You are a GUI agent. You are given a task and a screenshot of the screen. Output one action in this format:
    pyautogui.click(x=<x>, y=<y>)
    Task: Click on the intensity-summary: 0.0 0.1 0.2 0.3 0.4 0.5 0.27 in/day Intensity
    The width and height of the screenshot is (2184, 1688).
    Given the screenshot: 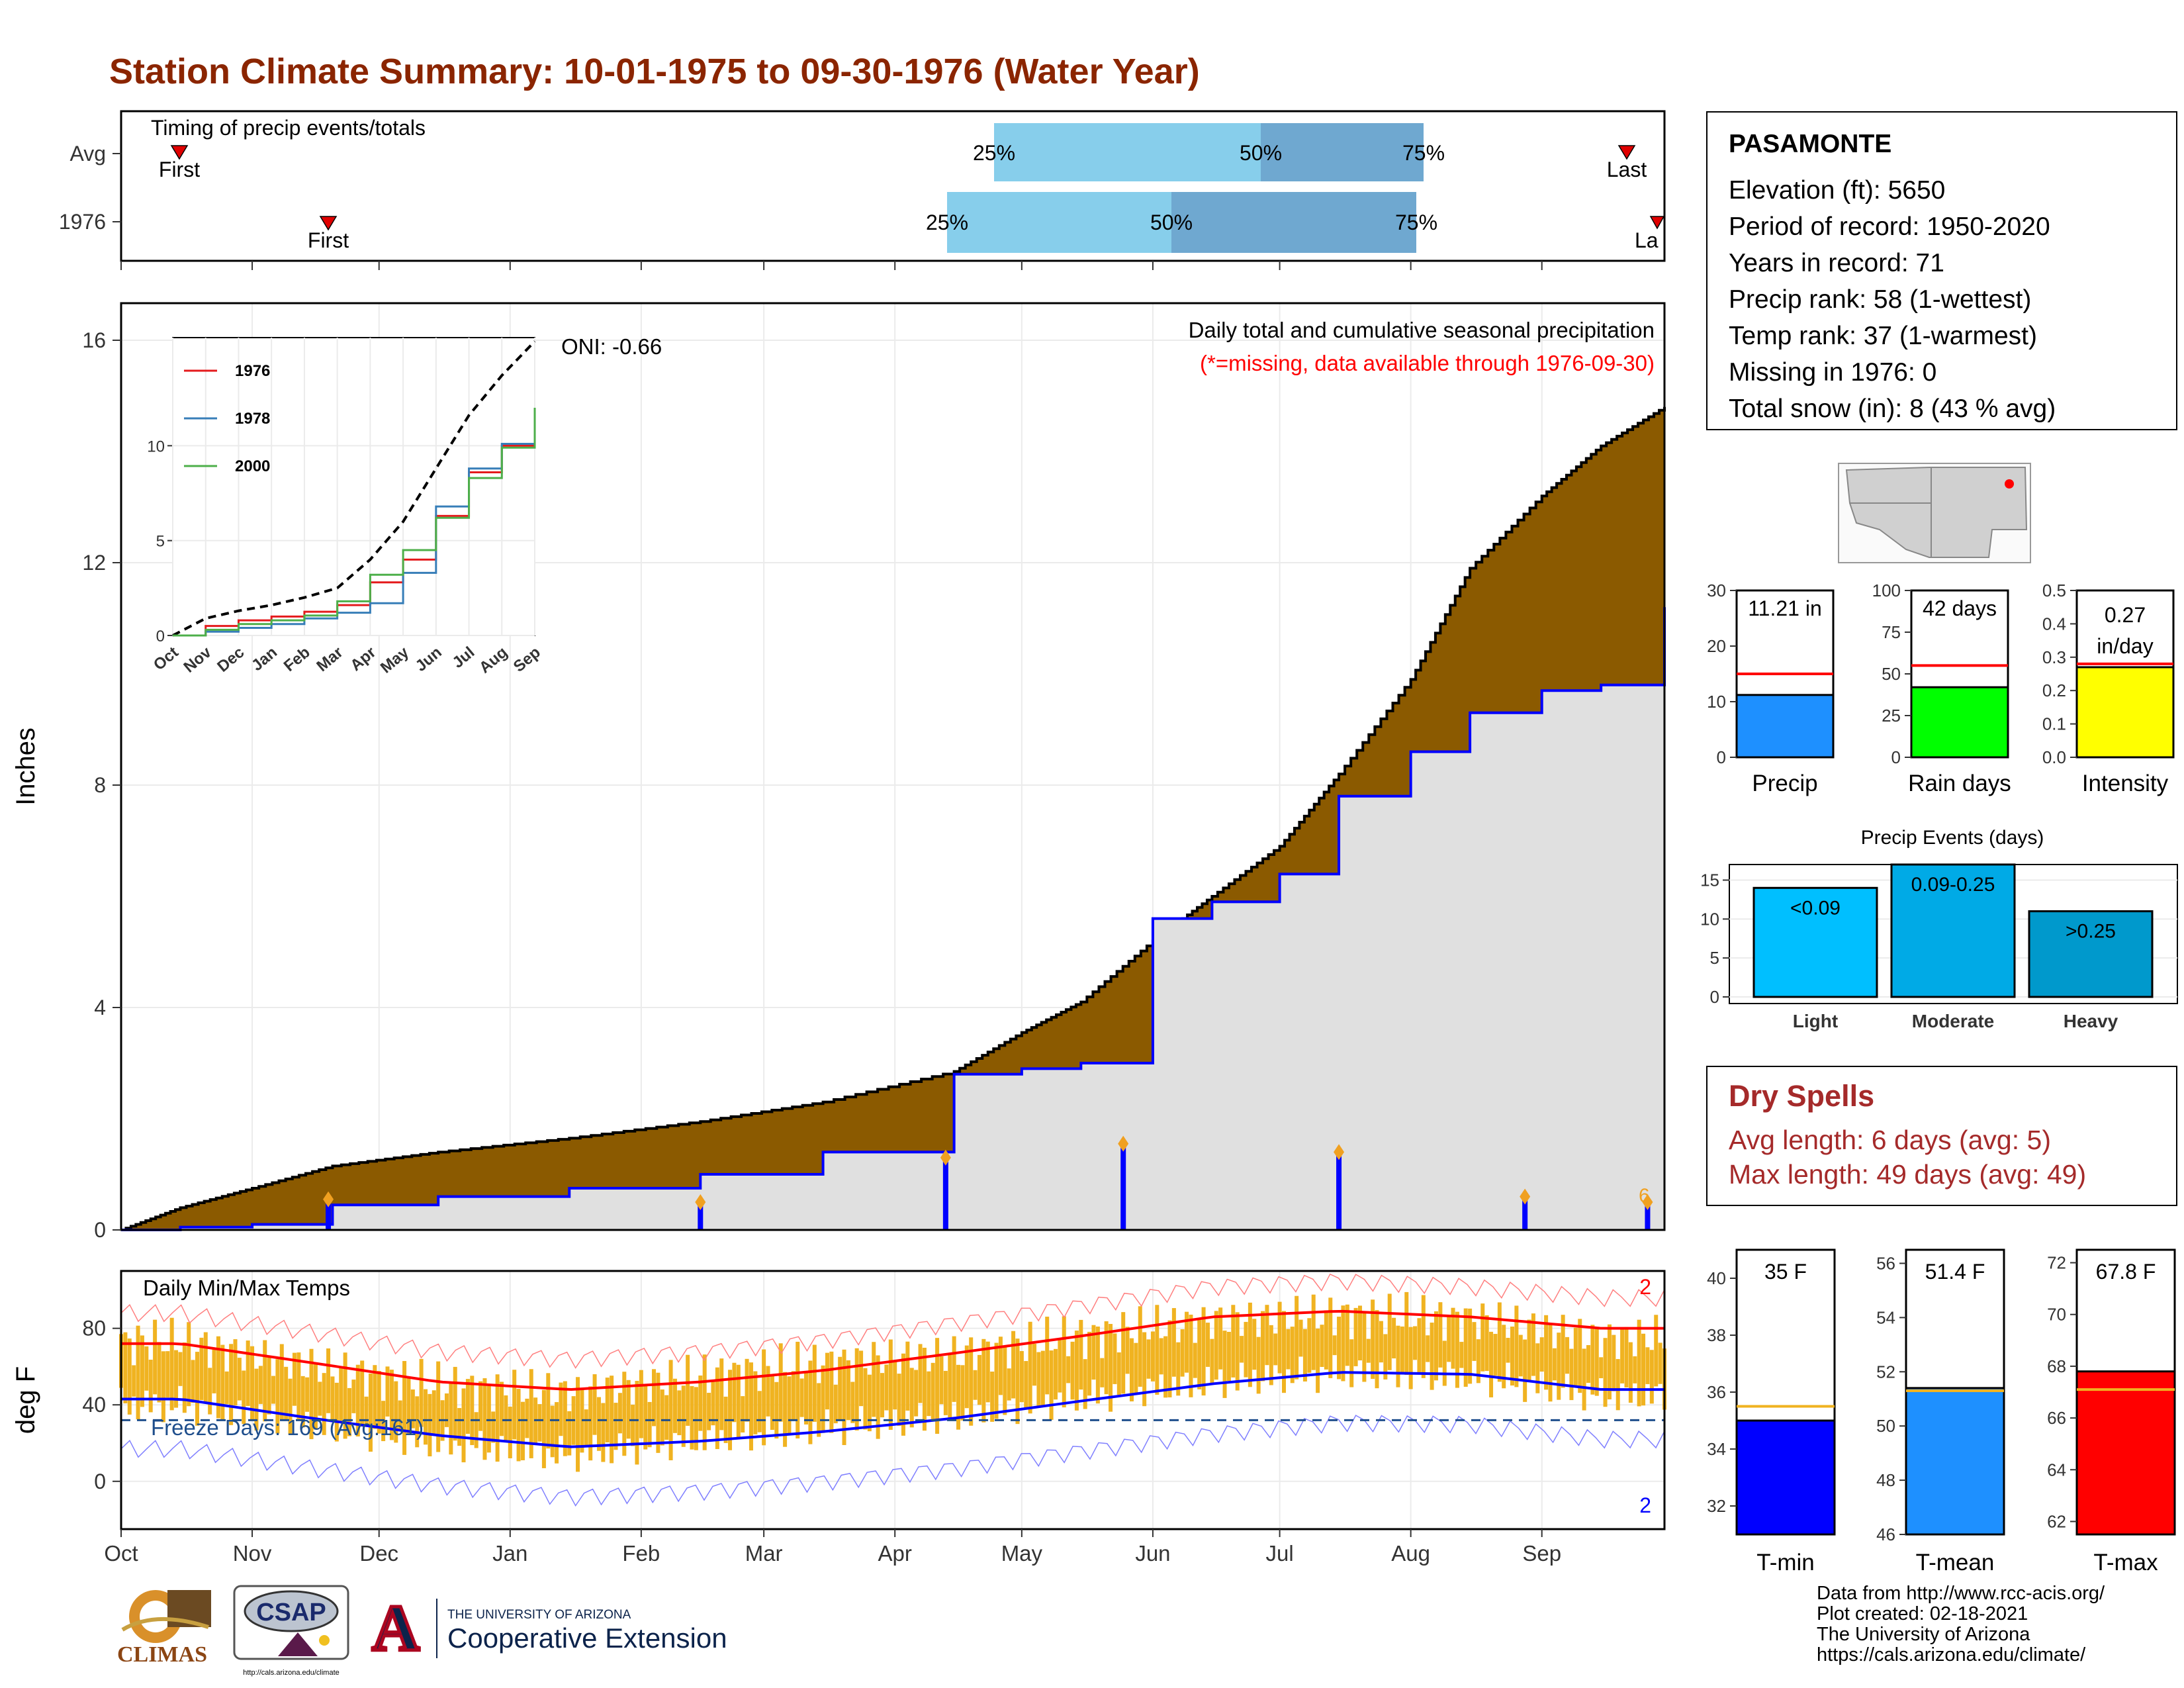 What is the action you would take?
    pyautogui.click(x=2108, y=688)
    